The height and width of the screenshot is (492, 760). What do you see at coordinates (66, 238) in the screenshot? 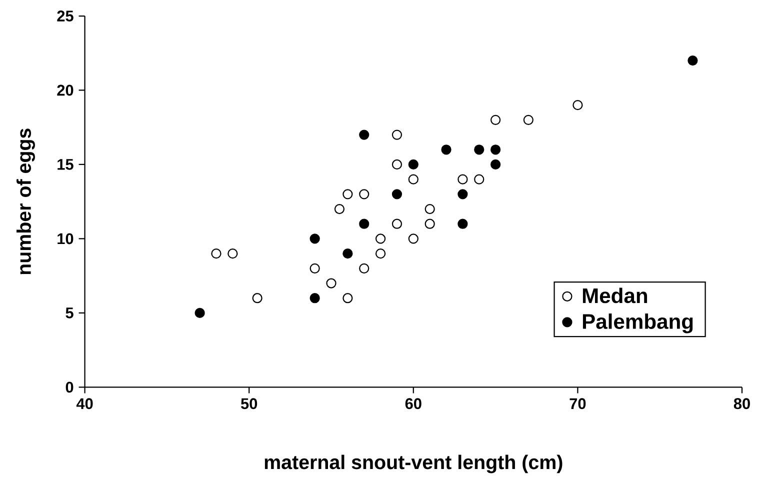
I see `y-tick-label: 10` at bounding box center [66, 238].